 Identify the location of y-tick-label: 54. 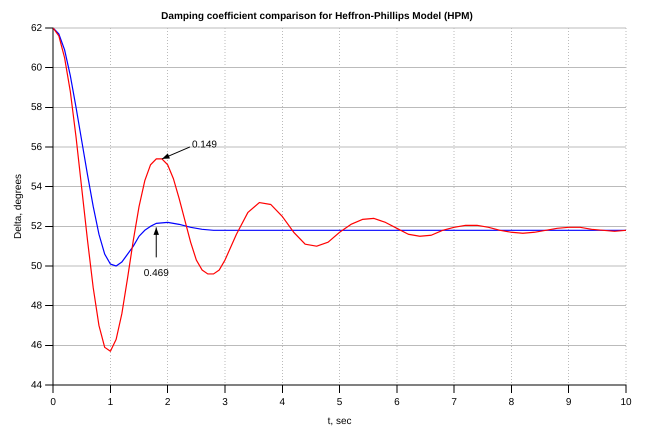
(37, 186).